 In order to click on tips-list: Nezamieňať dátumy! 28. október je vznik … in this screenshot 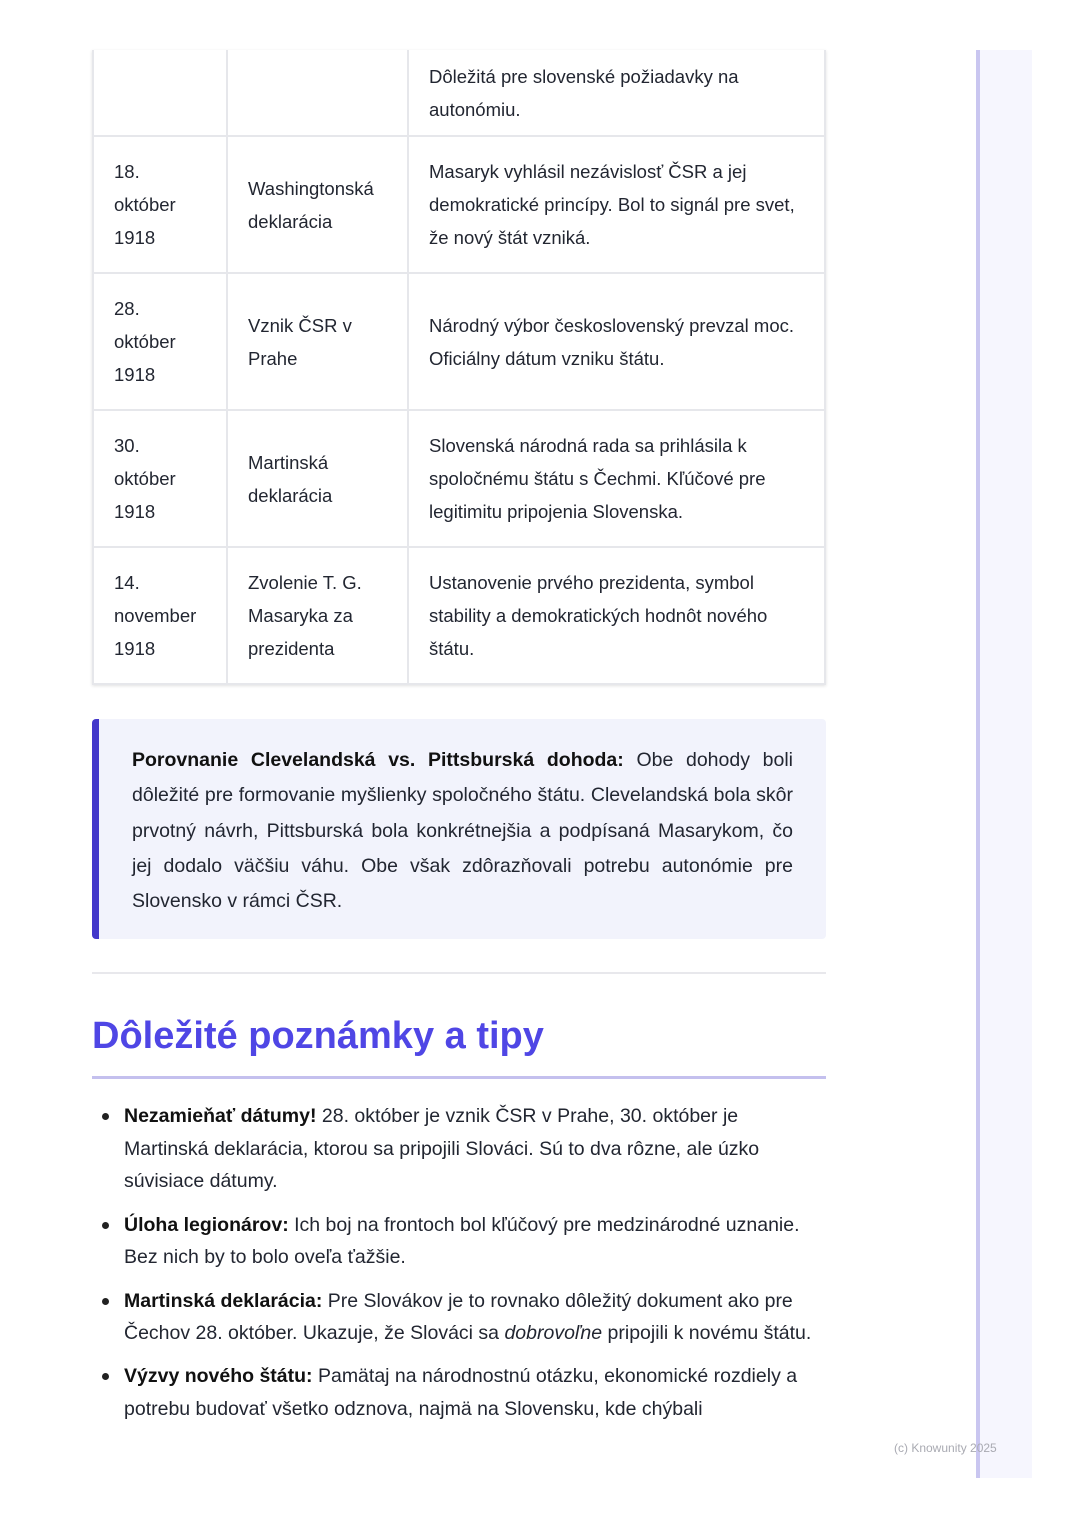, I will do `click(459, 1268)`.